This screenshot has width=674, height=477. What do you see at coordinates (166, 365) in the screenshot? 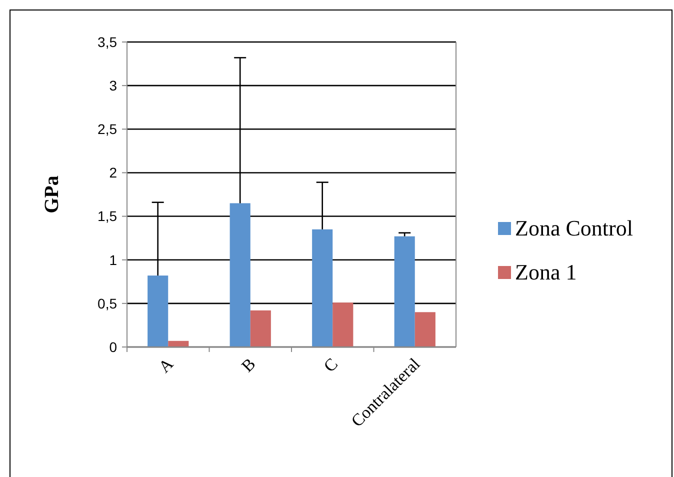
I see `x-tick-label: A` at bounding box center [166, 365].